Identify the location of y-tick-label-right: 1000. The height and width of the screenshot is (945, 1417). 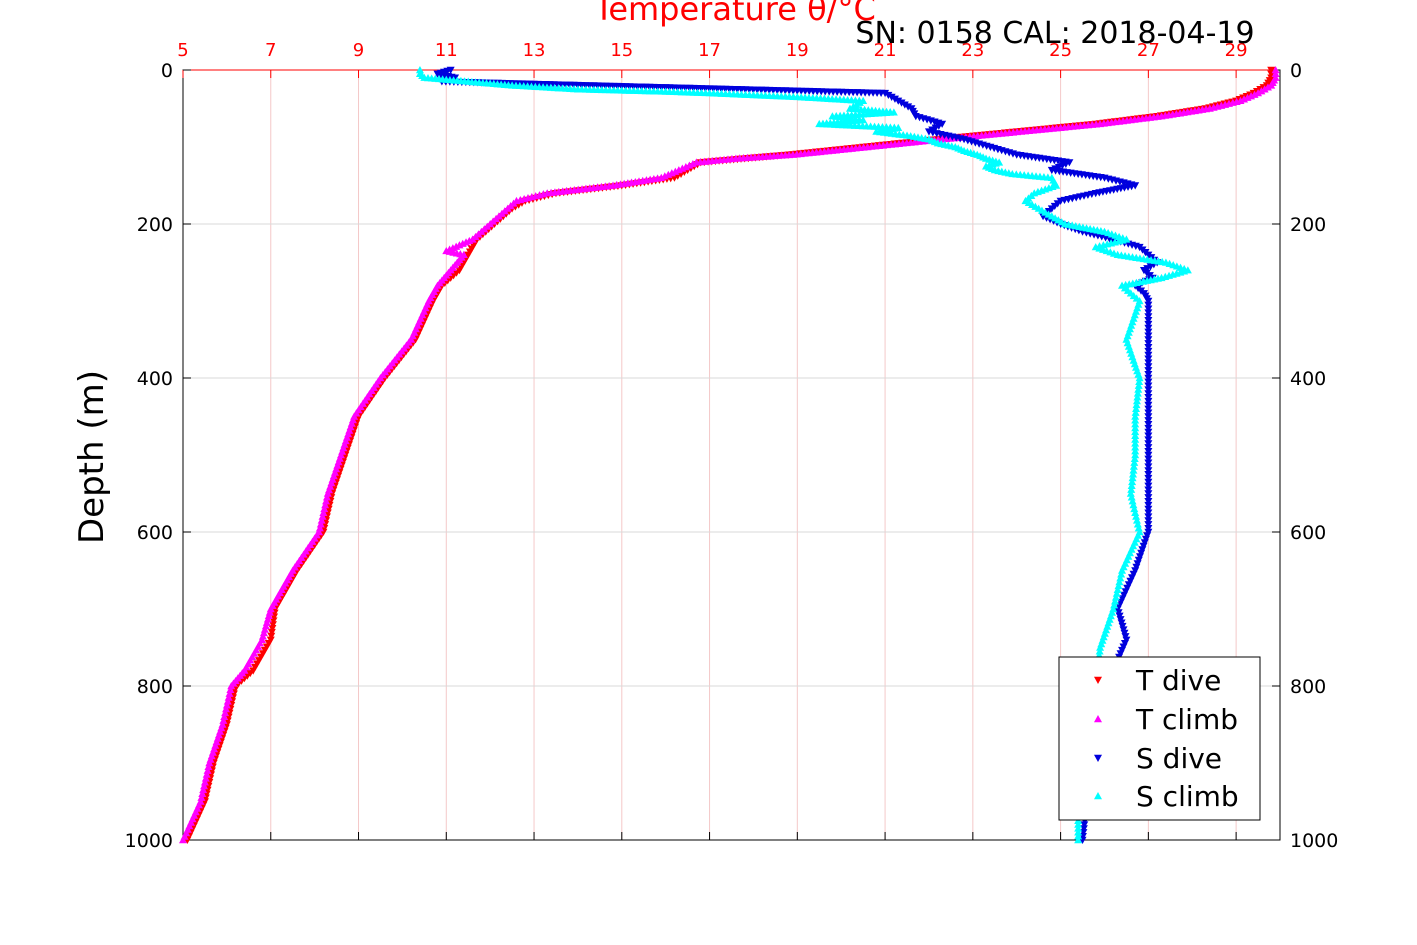
(1314, 841).